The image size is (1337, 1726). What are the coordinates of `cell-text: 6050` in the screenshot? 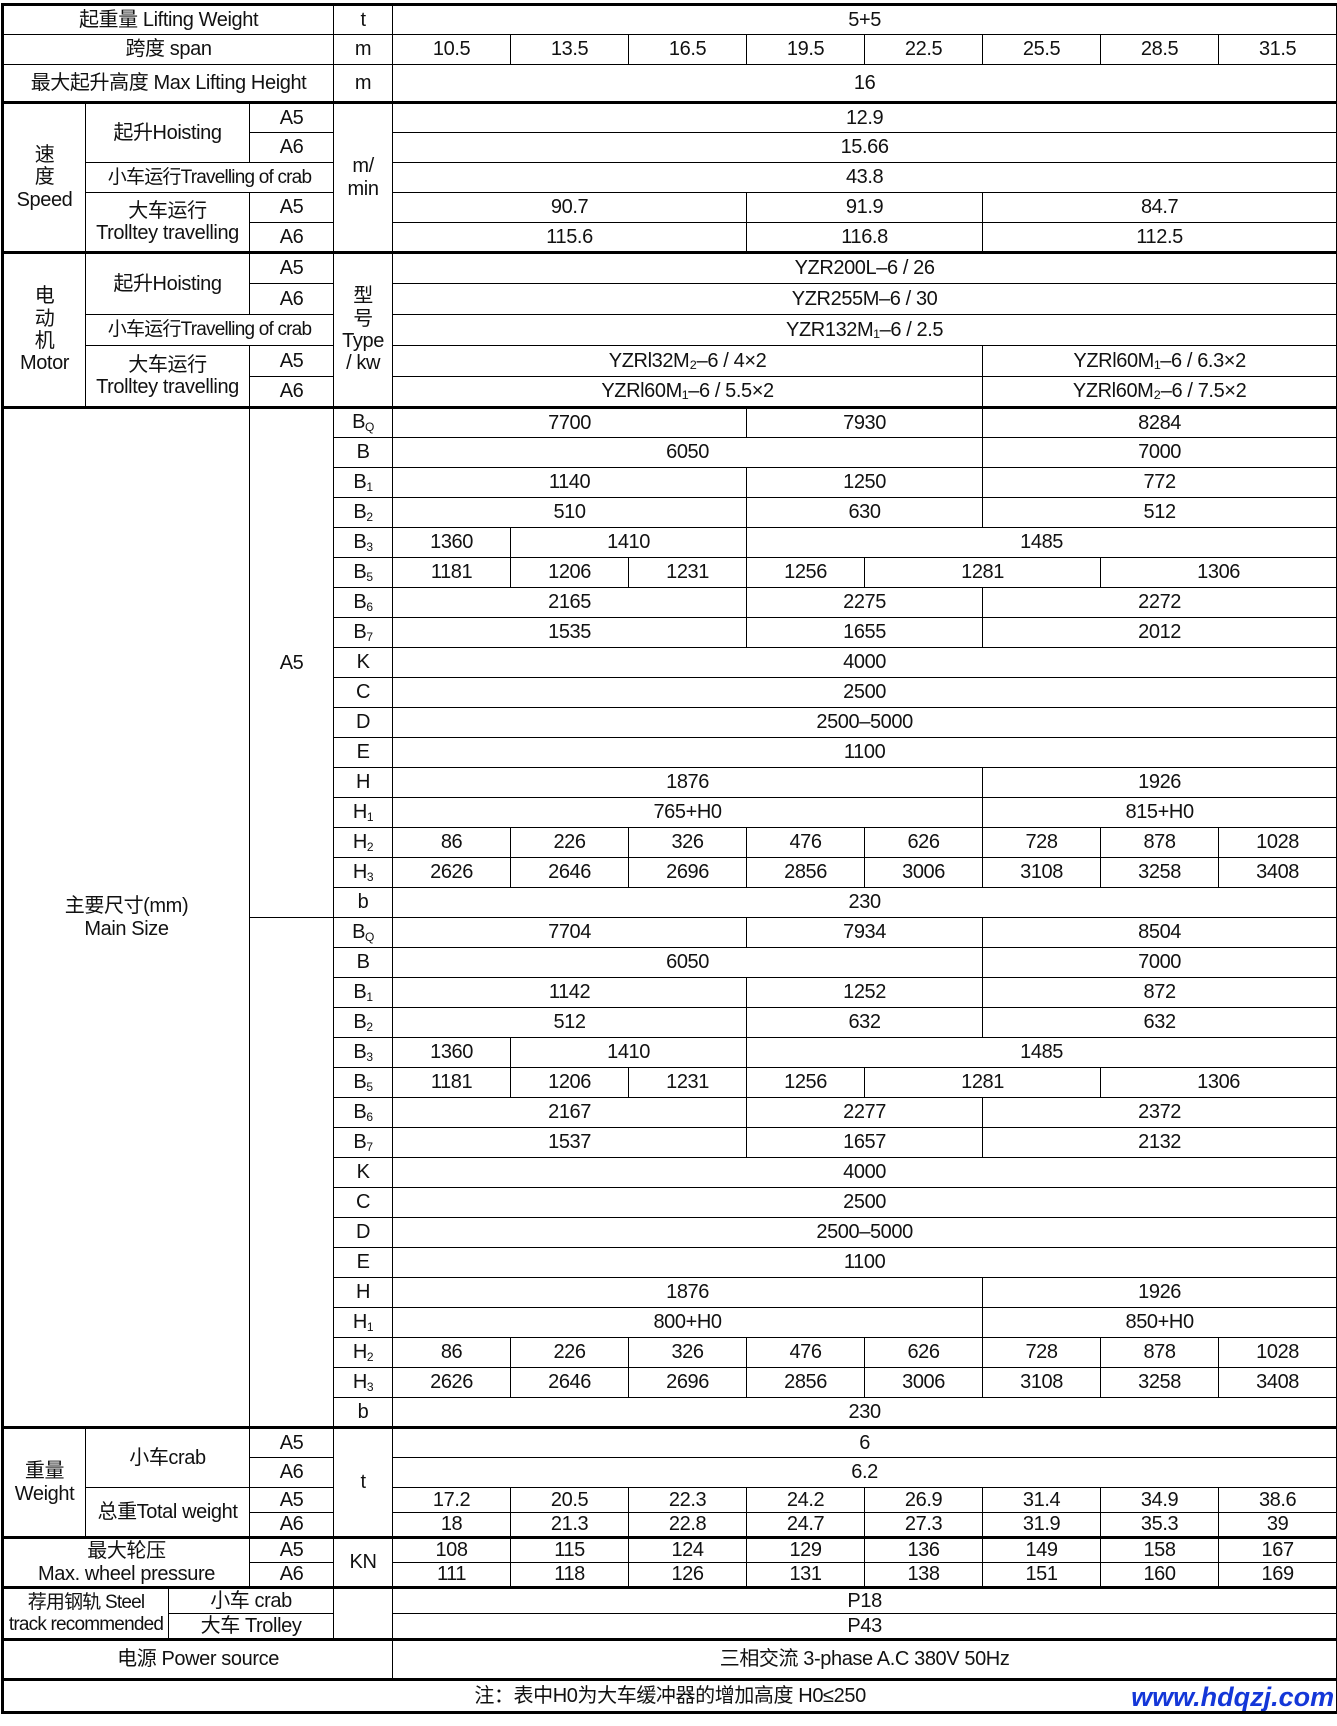 It's located at (687, 962).